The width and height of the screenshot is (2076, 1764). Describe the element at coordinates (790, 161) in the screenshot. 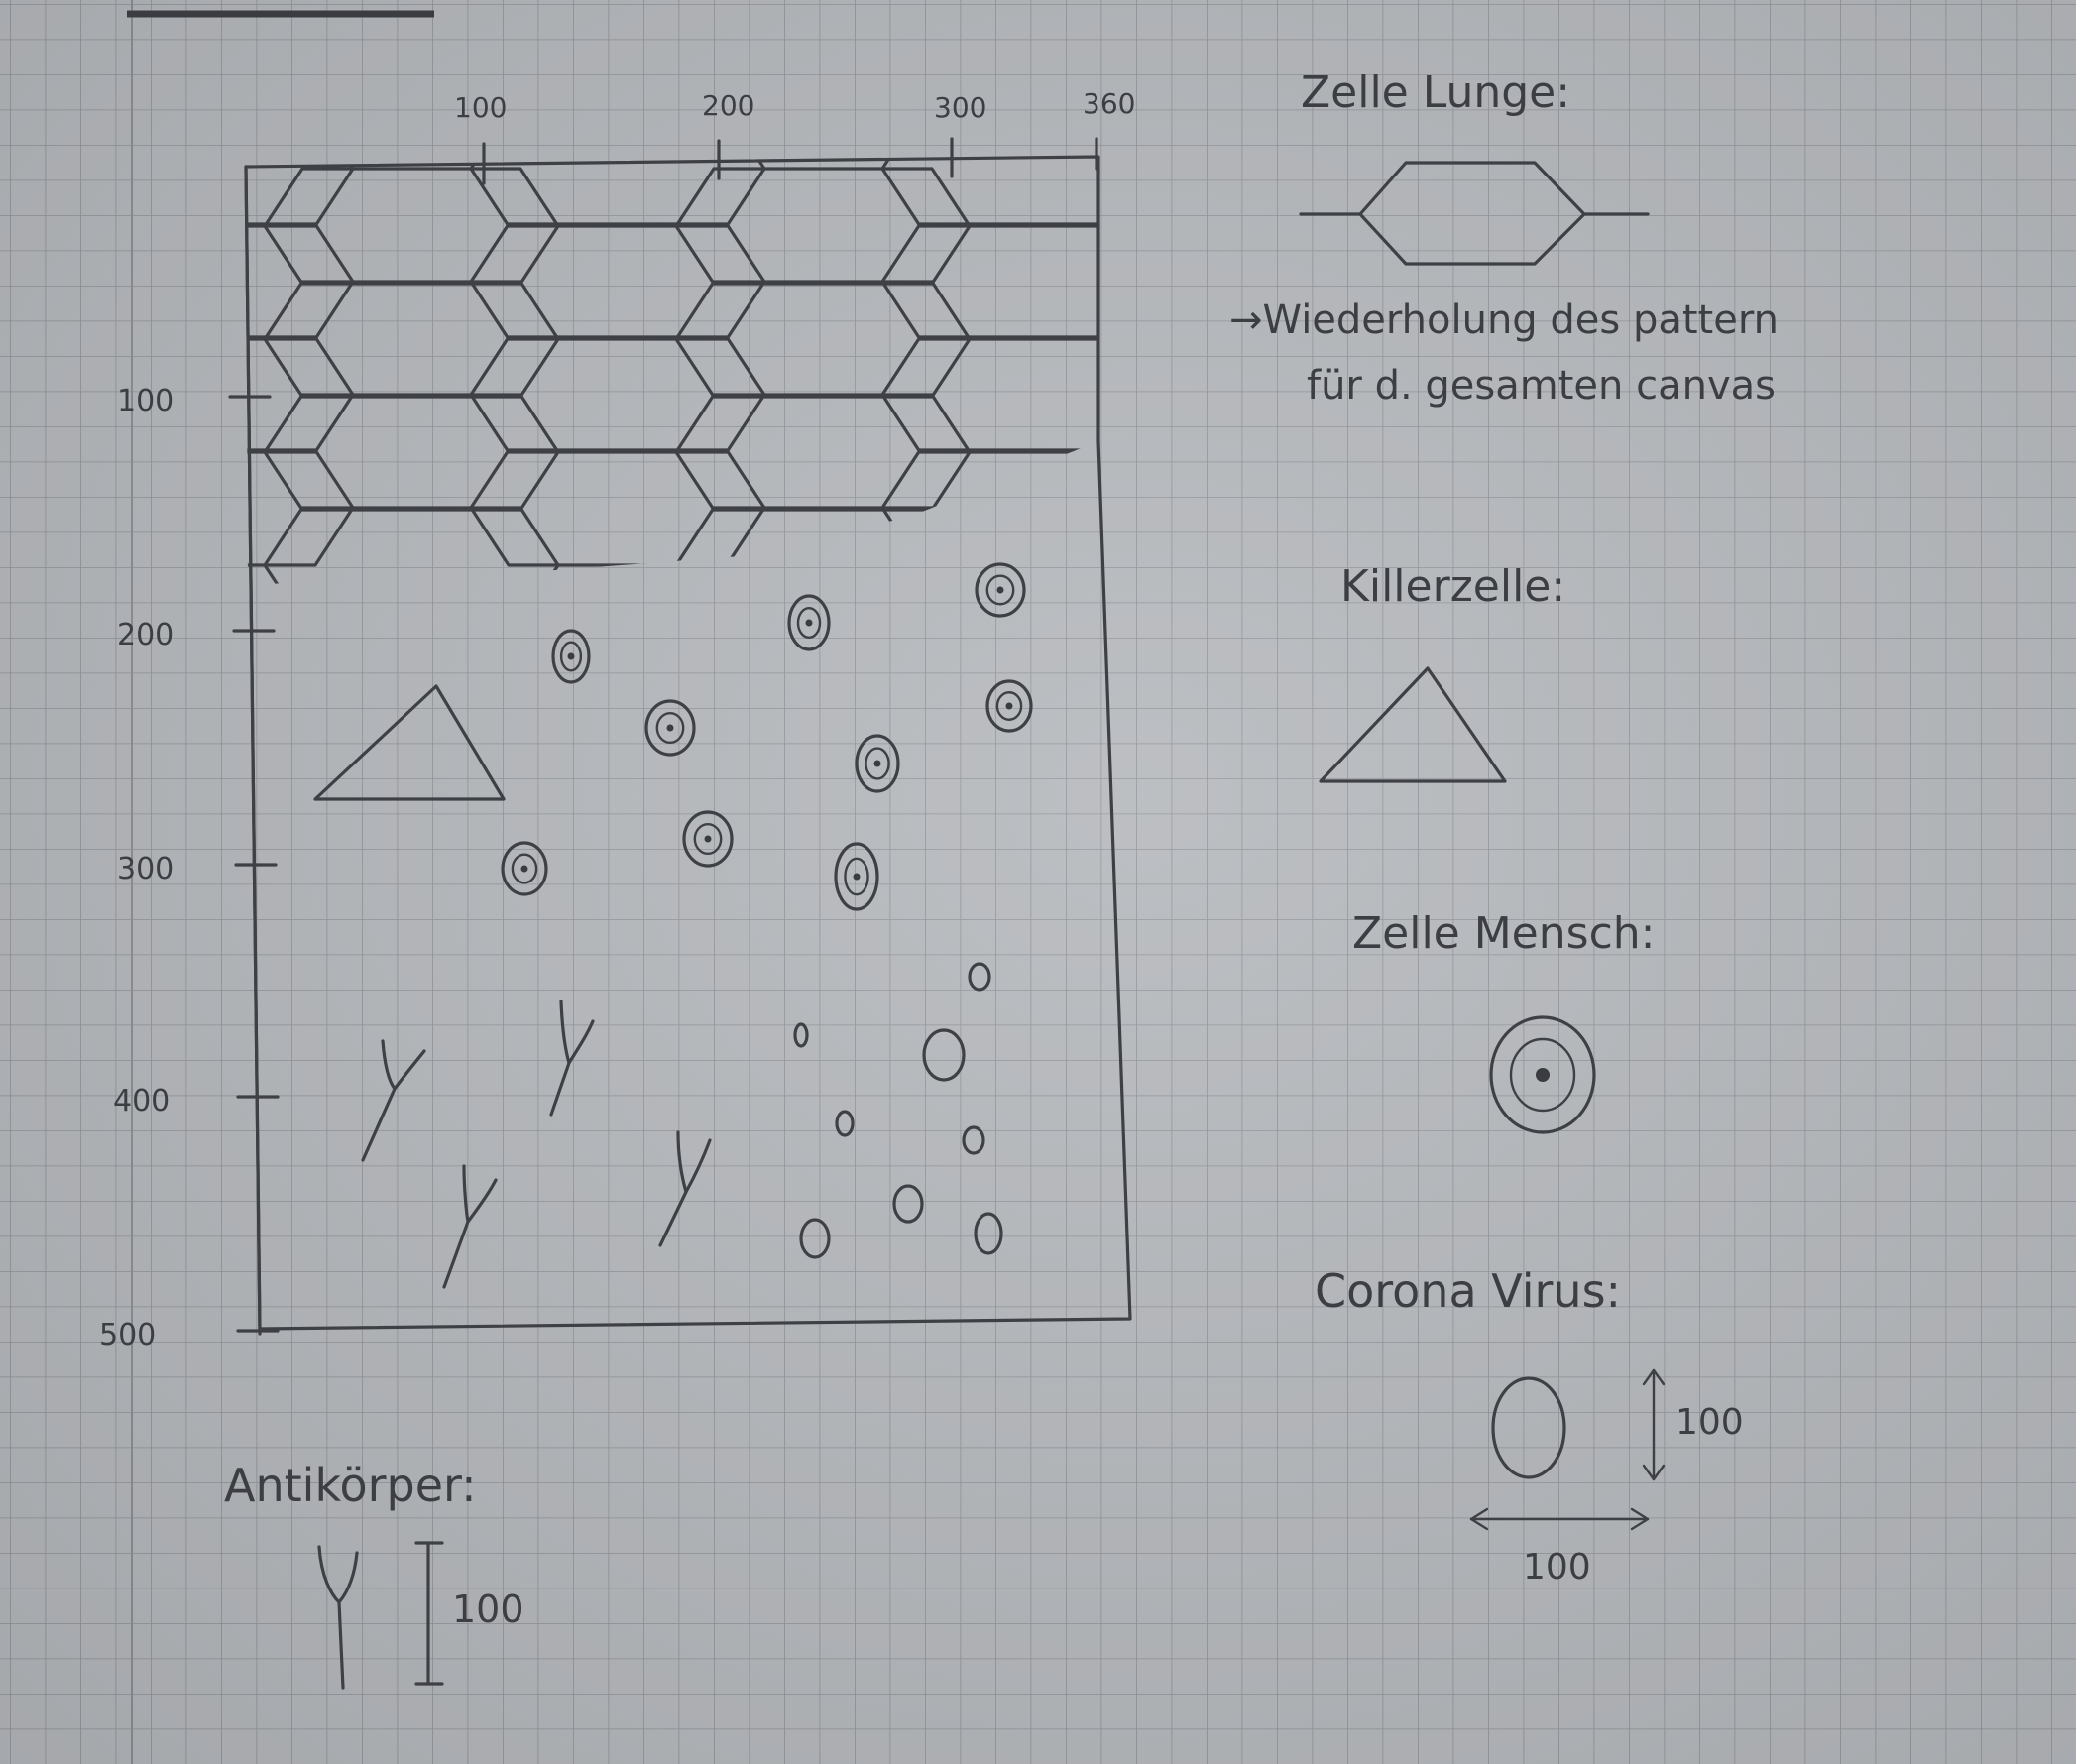

I see `x-axis-ticks` at that location.